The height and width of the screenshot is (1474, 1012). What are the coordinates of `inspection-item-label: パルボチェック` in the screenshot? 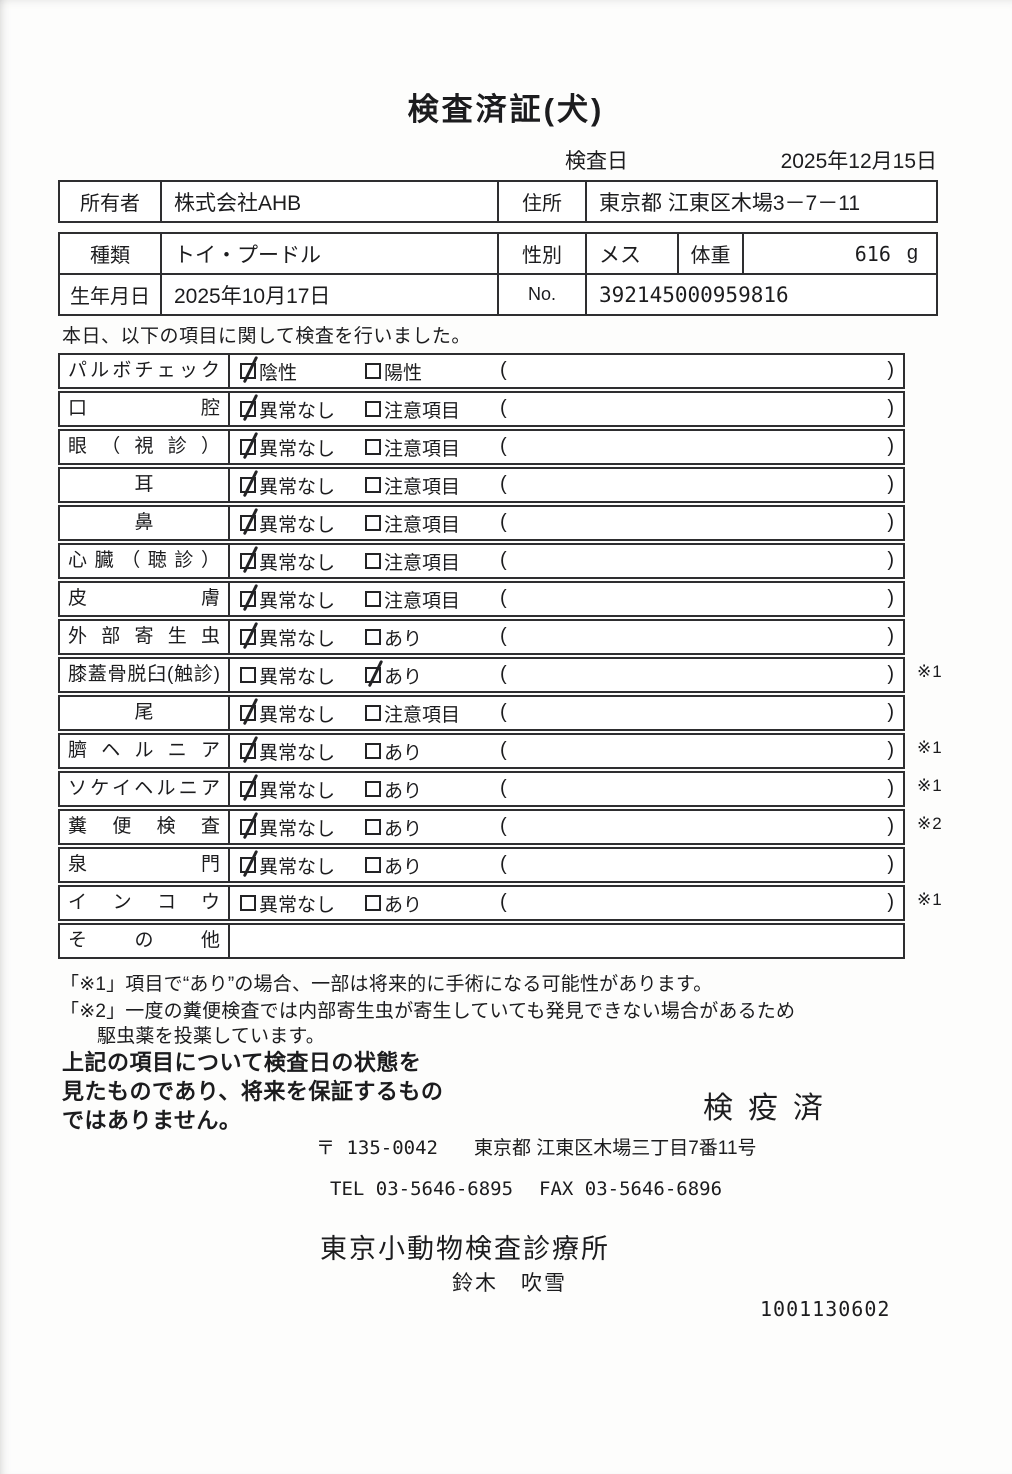 It's located at (145, 371).